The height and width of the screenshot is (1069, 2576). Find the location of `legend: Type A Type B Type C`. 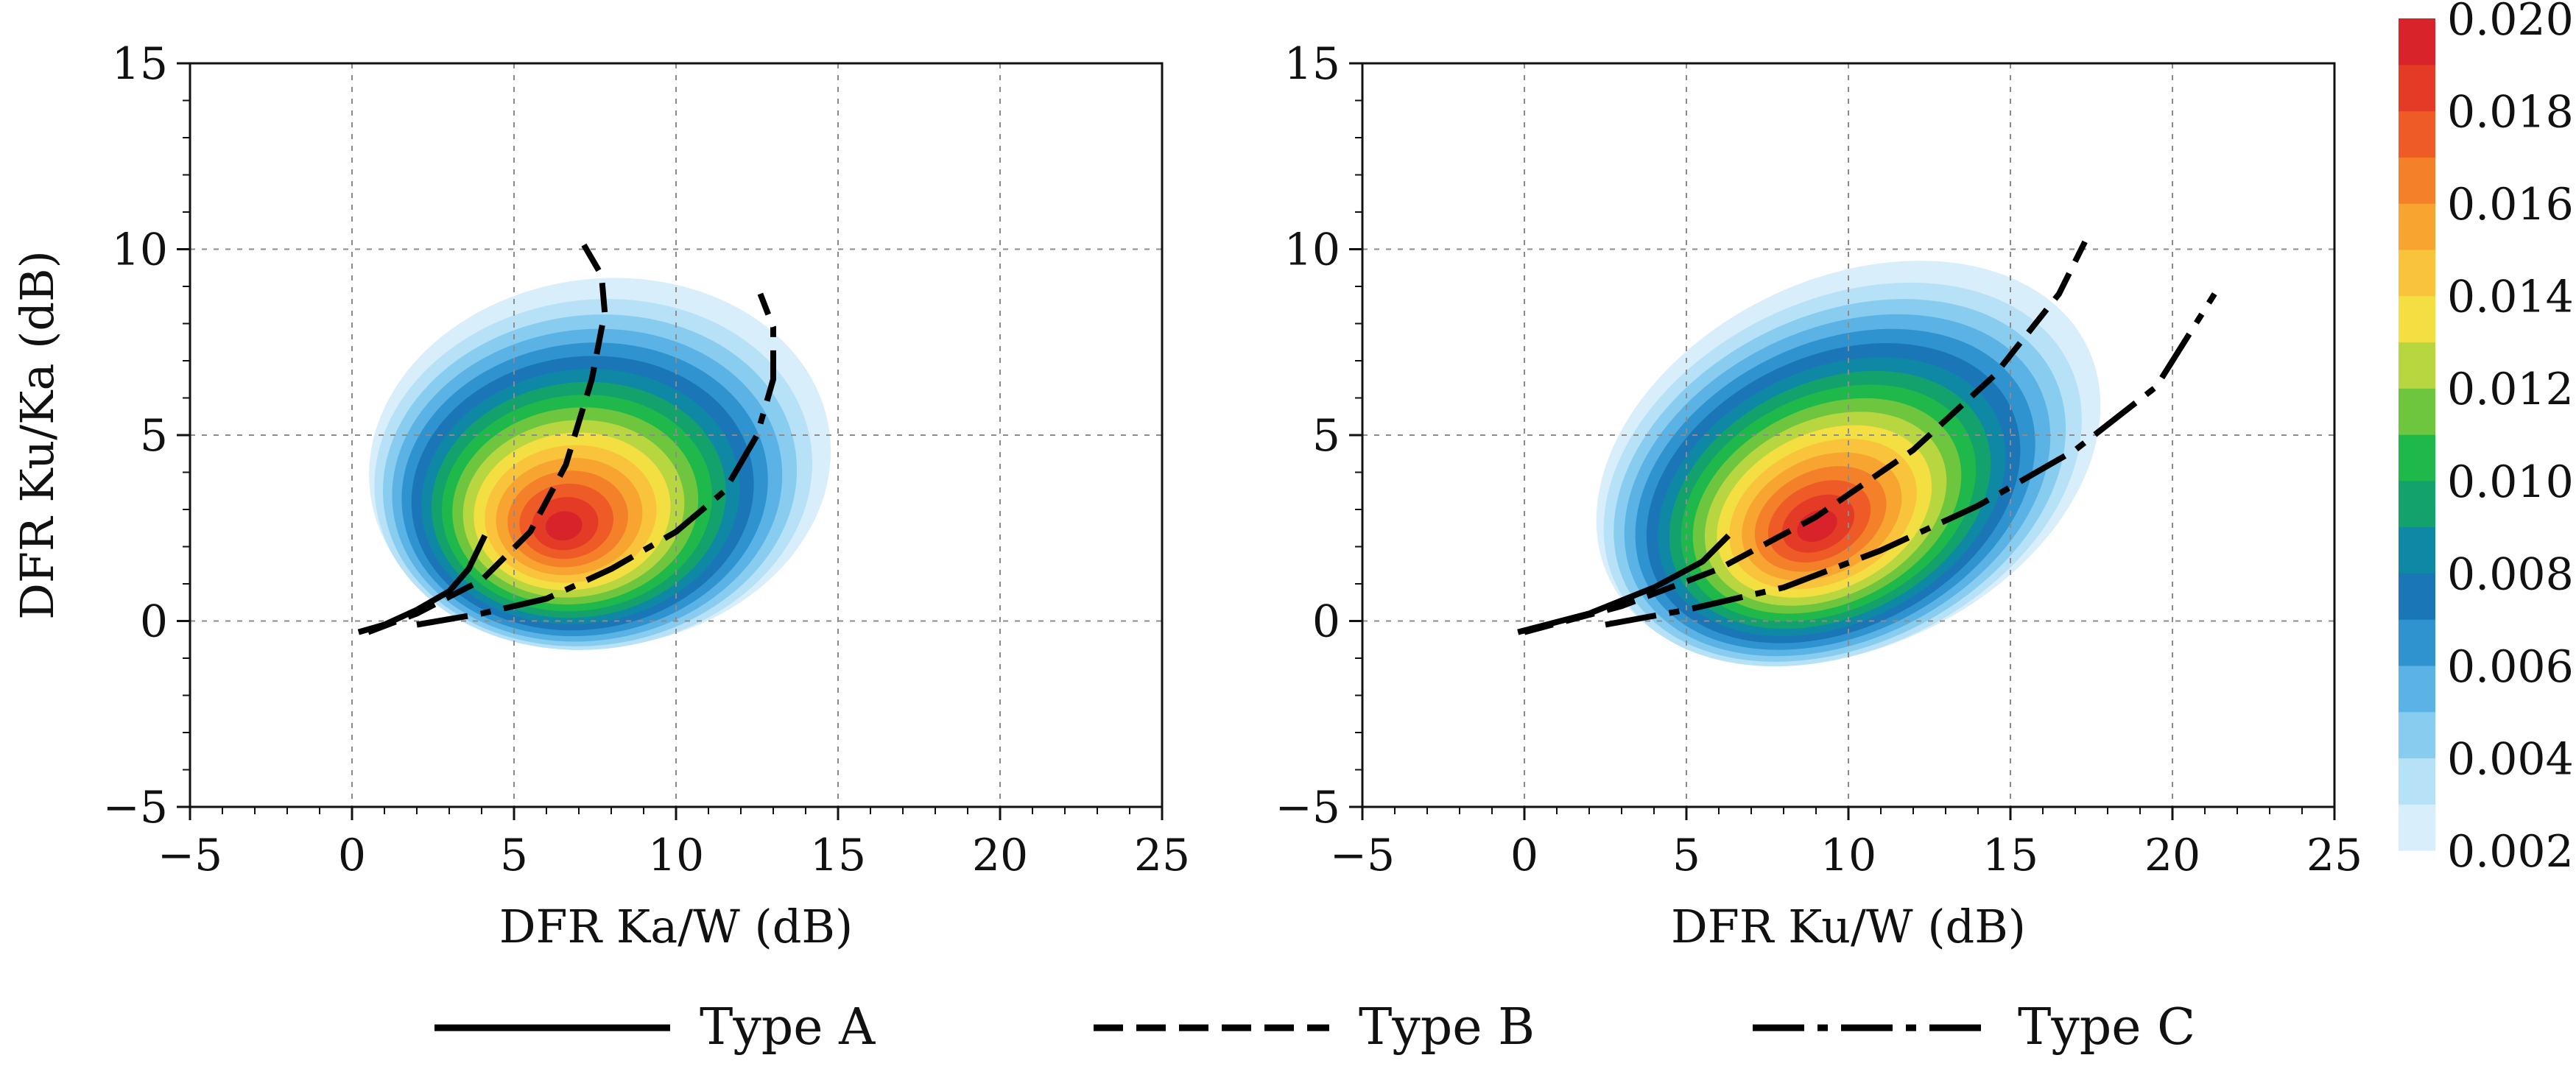

legend: Type A Type B Type C is located at coordinates (1314, 1027).